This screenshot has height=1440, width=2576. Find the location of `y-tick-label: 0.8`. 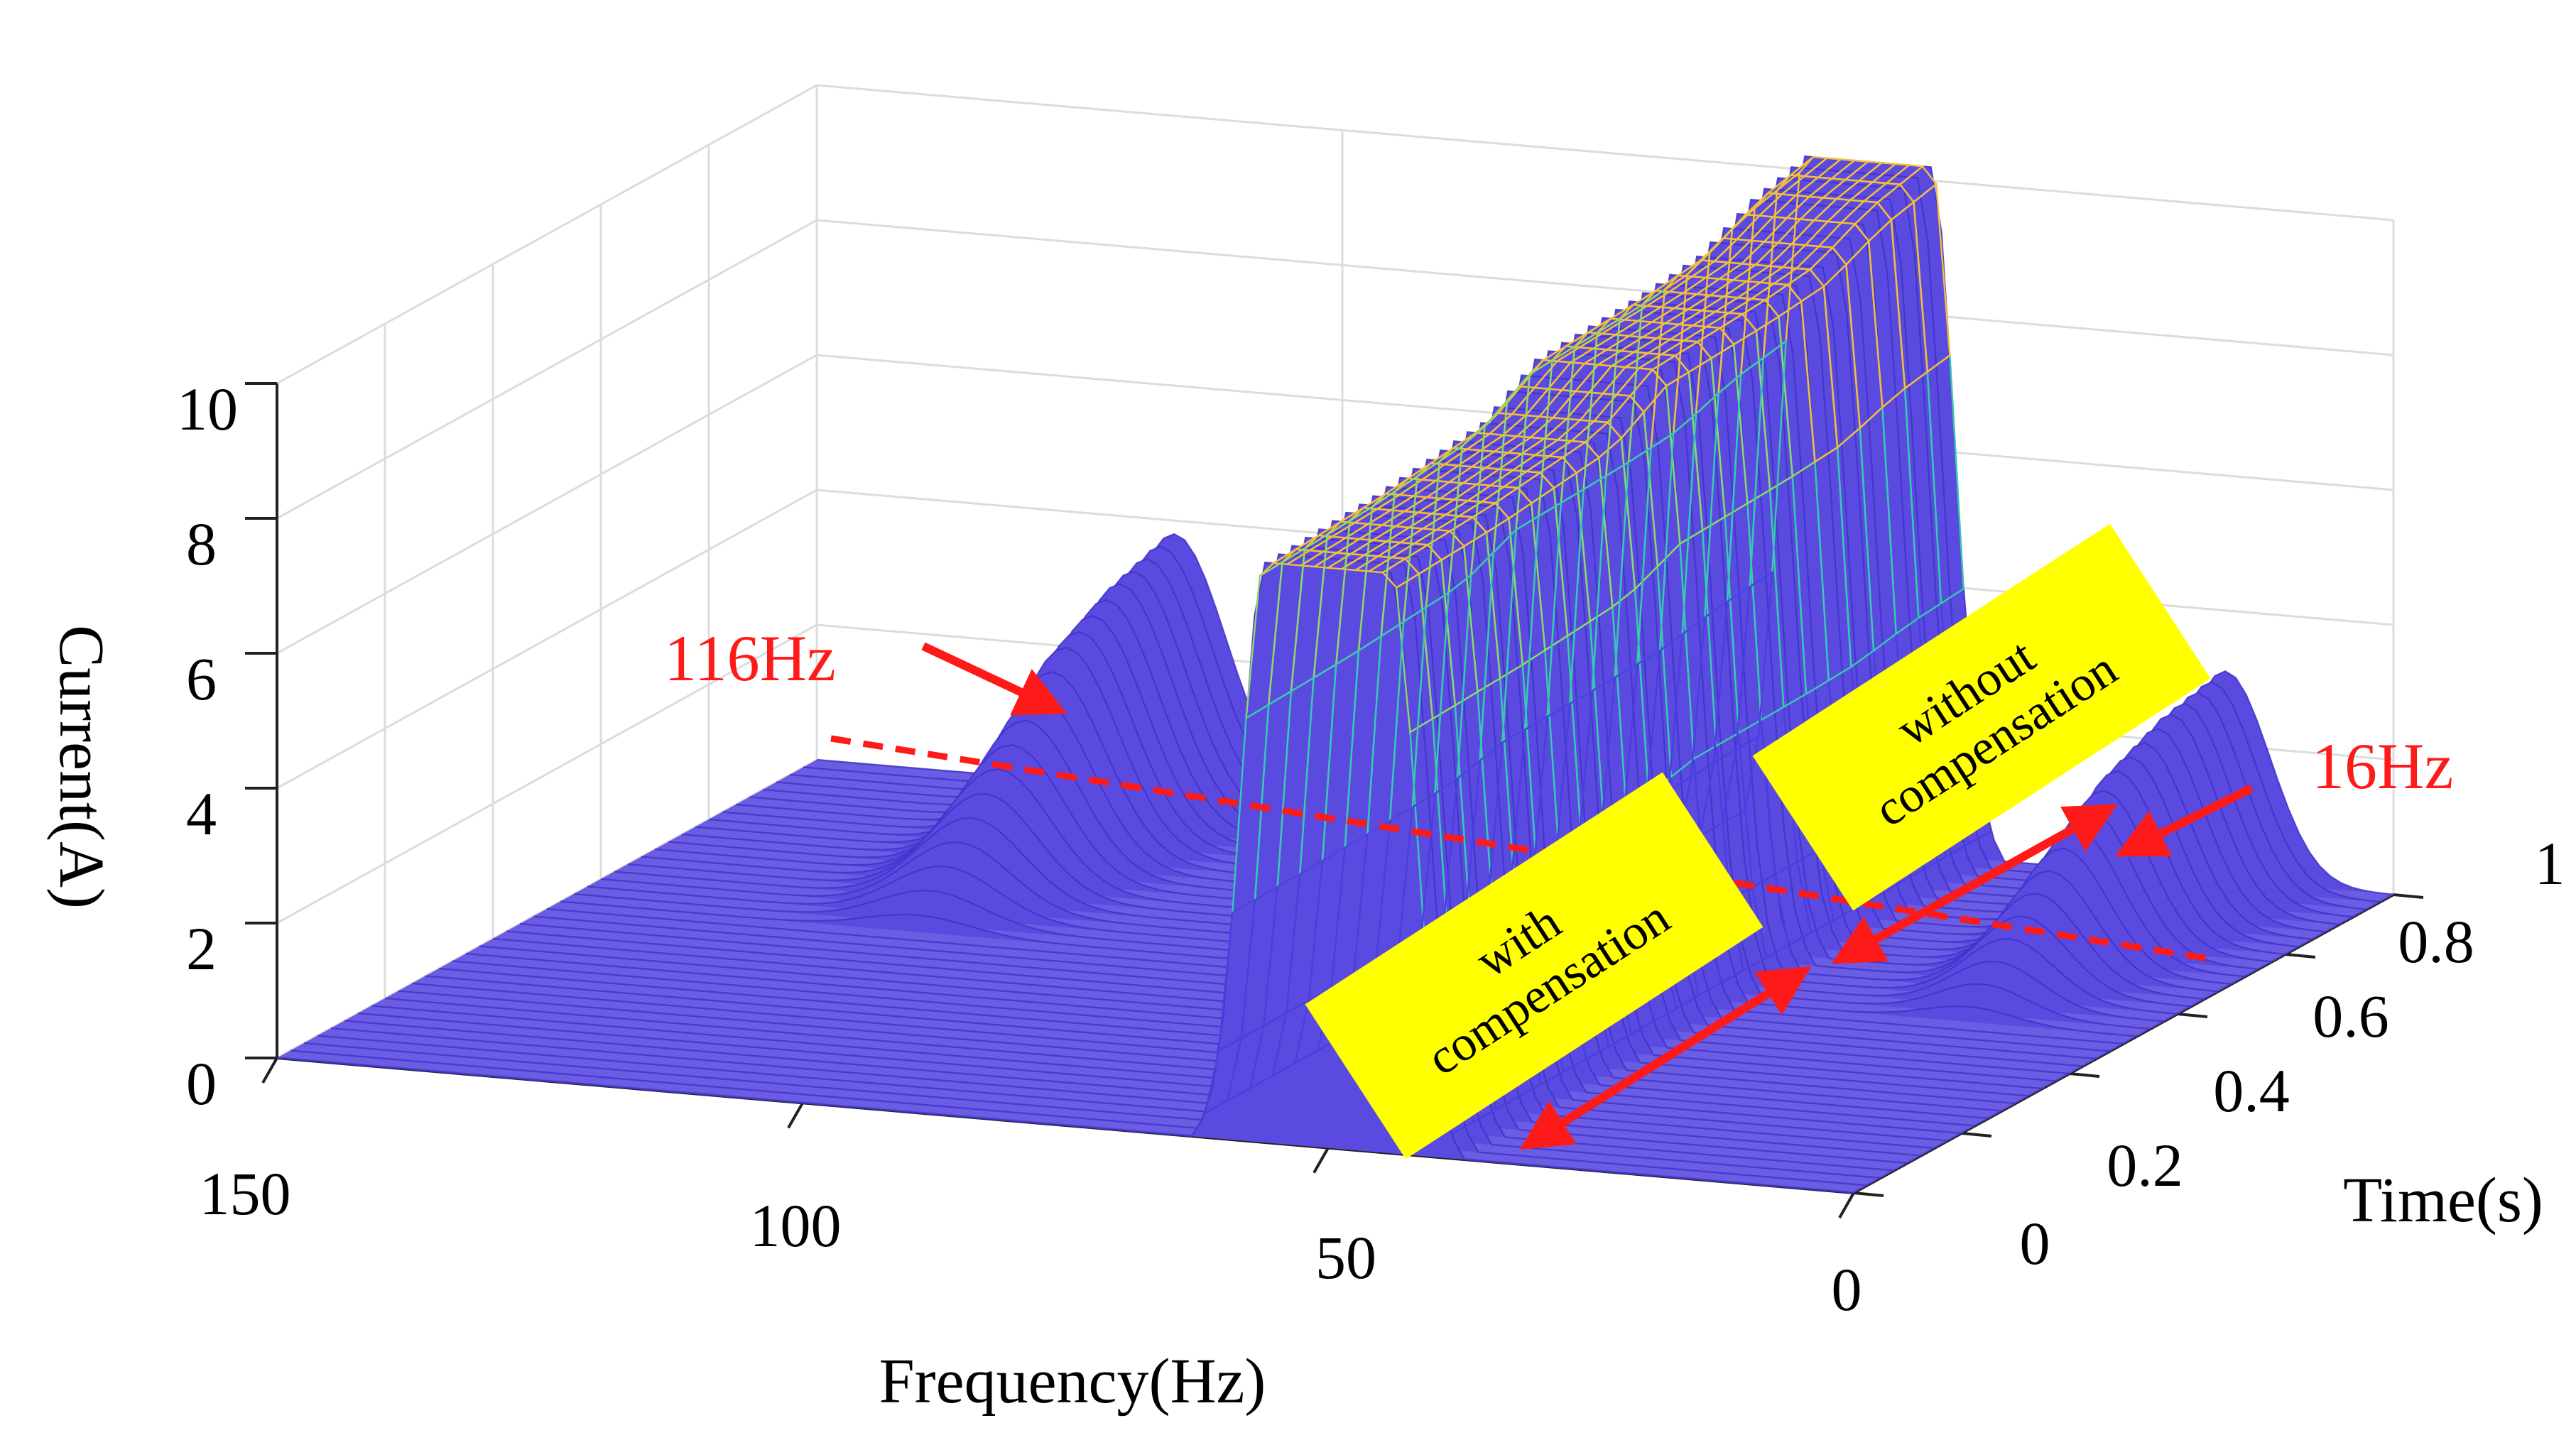

y-tick-label: 0.8 is located at coordinates (2436, 941).